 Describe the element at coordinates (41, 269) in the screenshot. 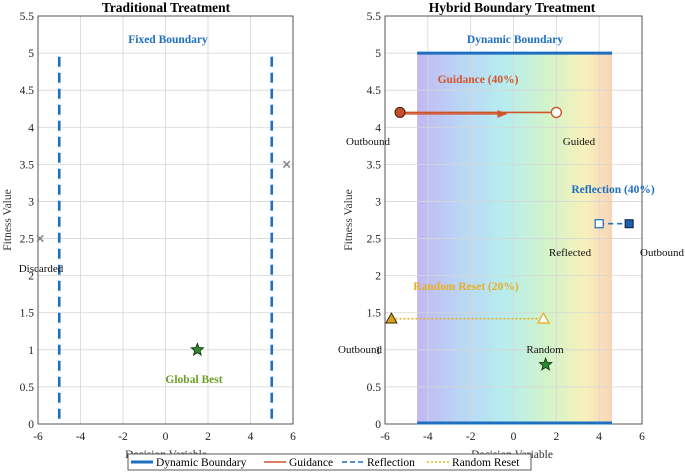

I see `discarded-label: Discarded` at that location.